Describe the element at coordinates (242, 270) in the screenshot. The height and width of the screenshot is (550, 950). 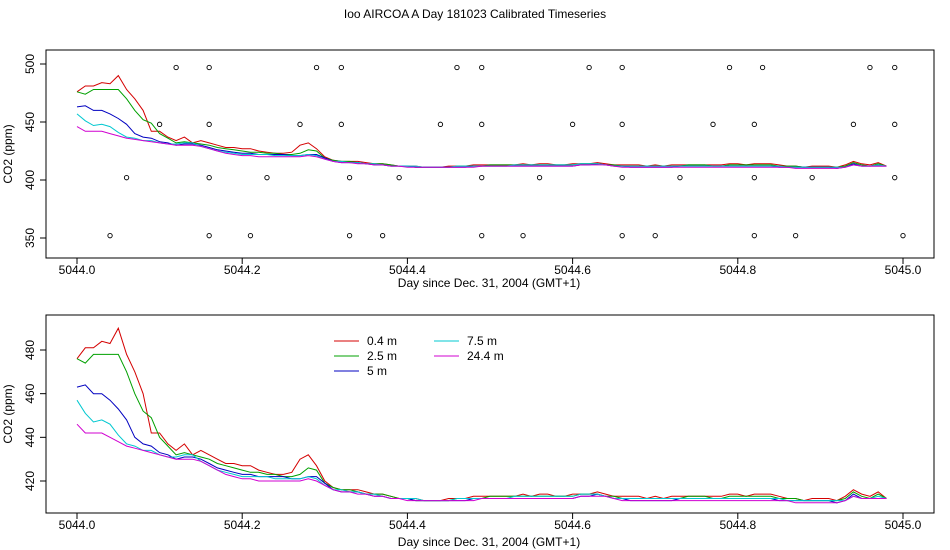
I see `top-x-tick-label: 5044.2` at that location.